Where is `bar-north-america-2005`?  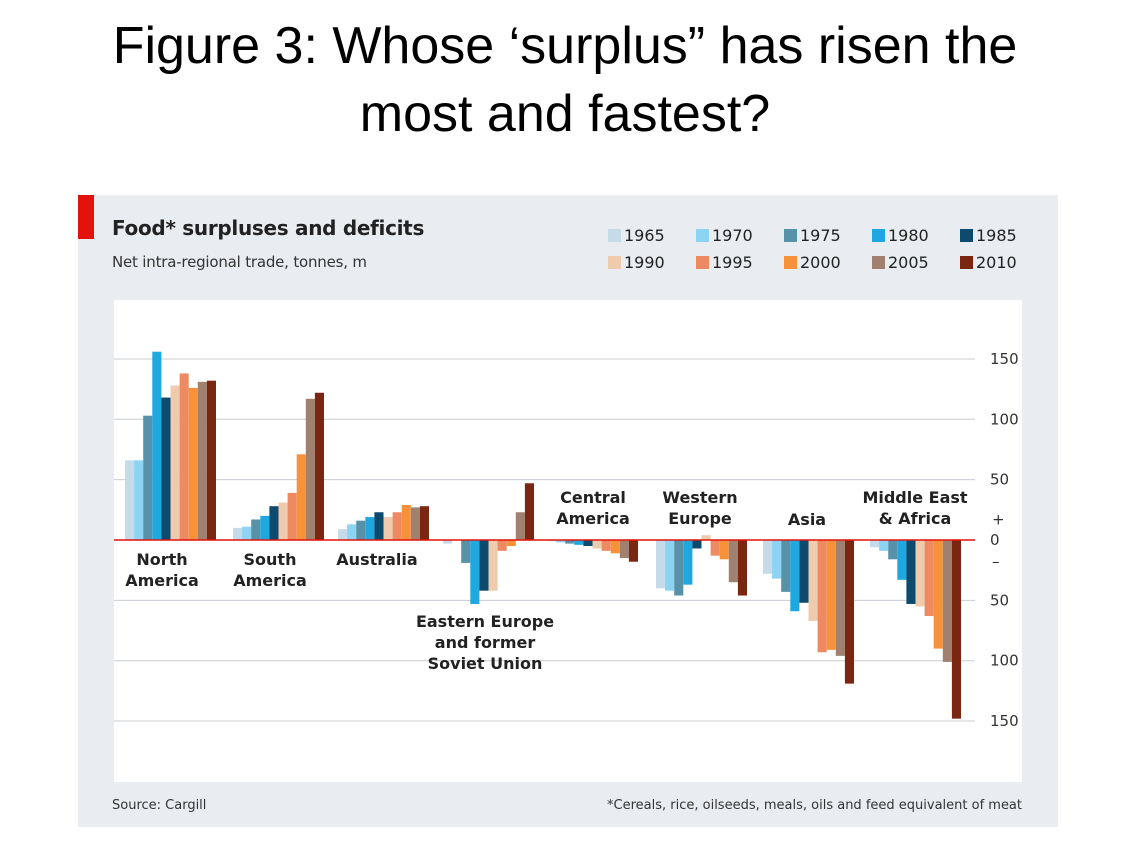 bar-north-america-2005 is located at coordinates (202, 460).